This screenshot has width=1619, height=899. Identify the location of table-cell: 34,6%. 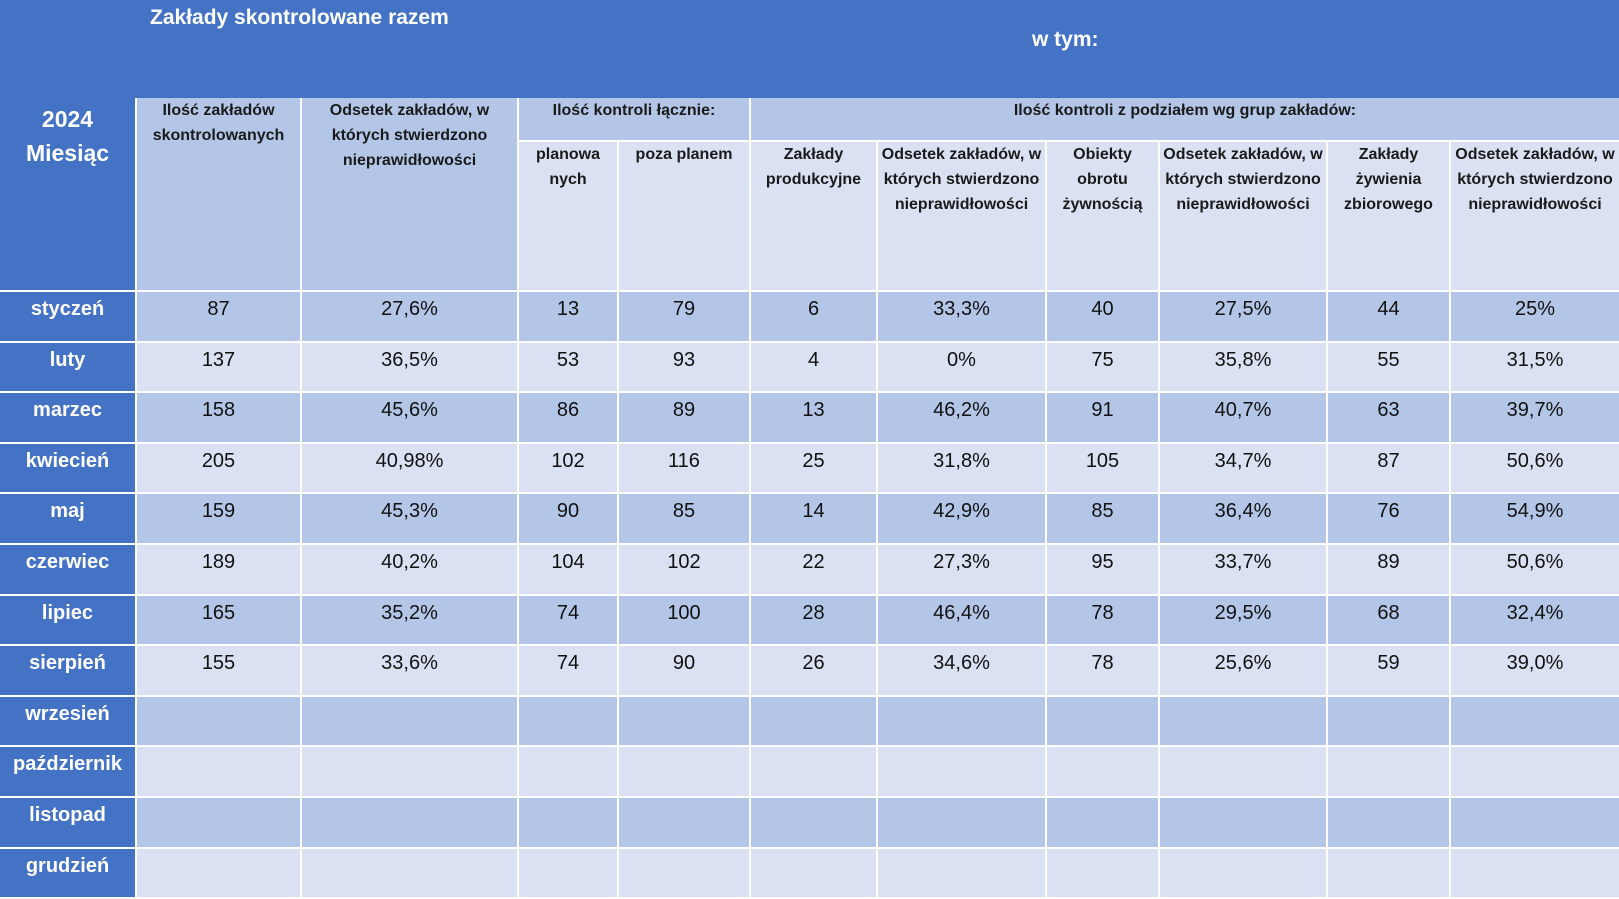
(962, 671).